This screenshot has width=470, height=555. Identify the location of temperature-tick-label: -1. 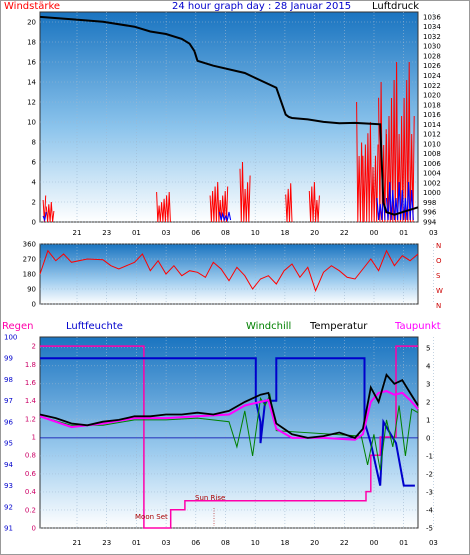
(429, 456).